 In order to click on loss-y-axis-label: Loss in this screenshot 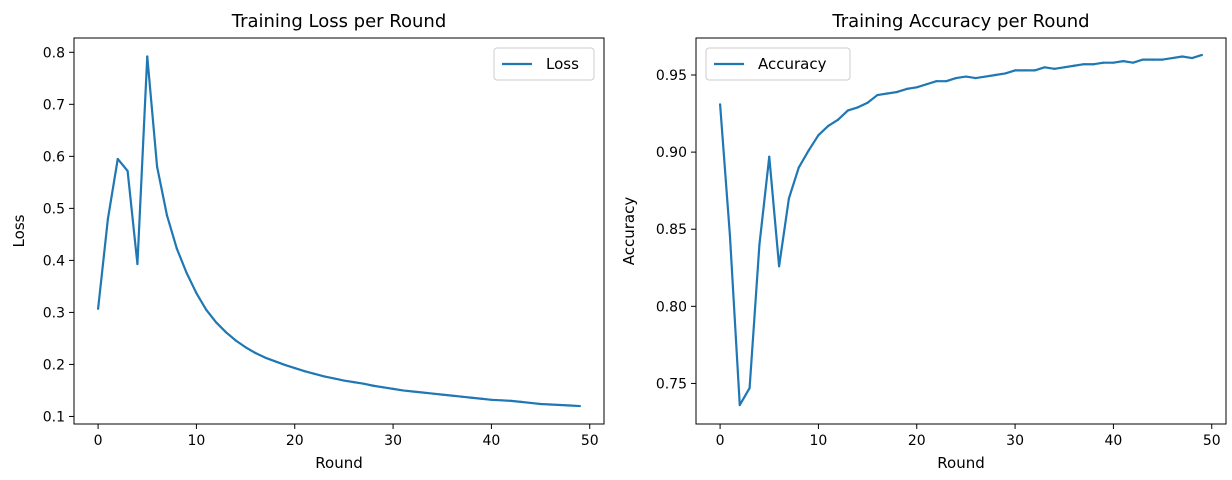, I will do `click(19, 230)`.